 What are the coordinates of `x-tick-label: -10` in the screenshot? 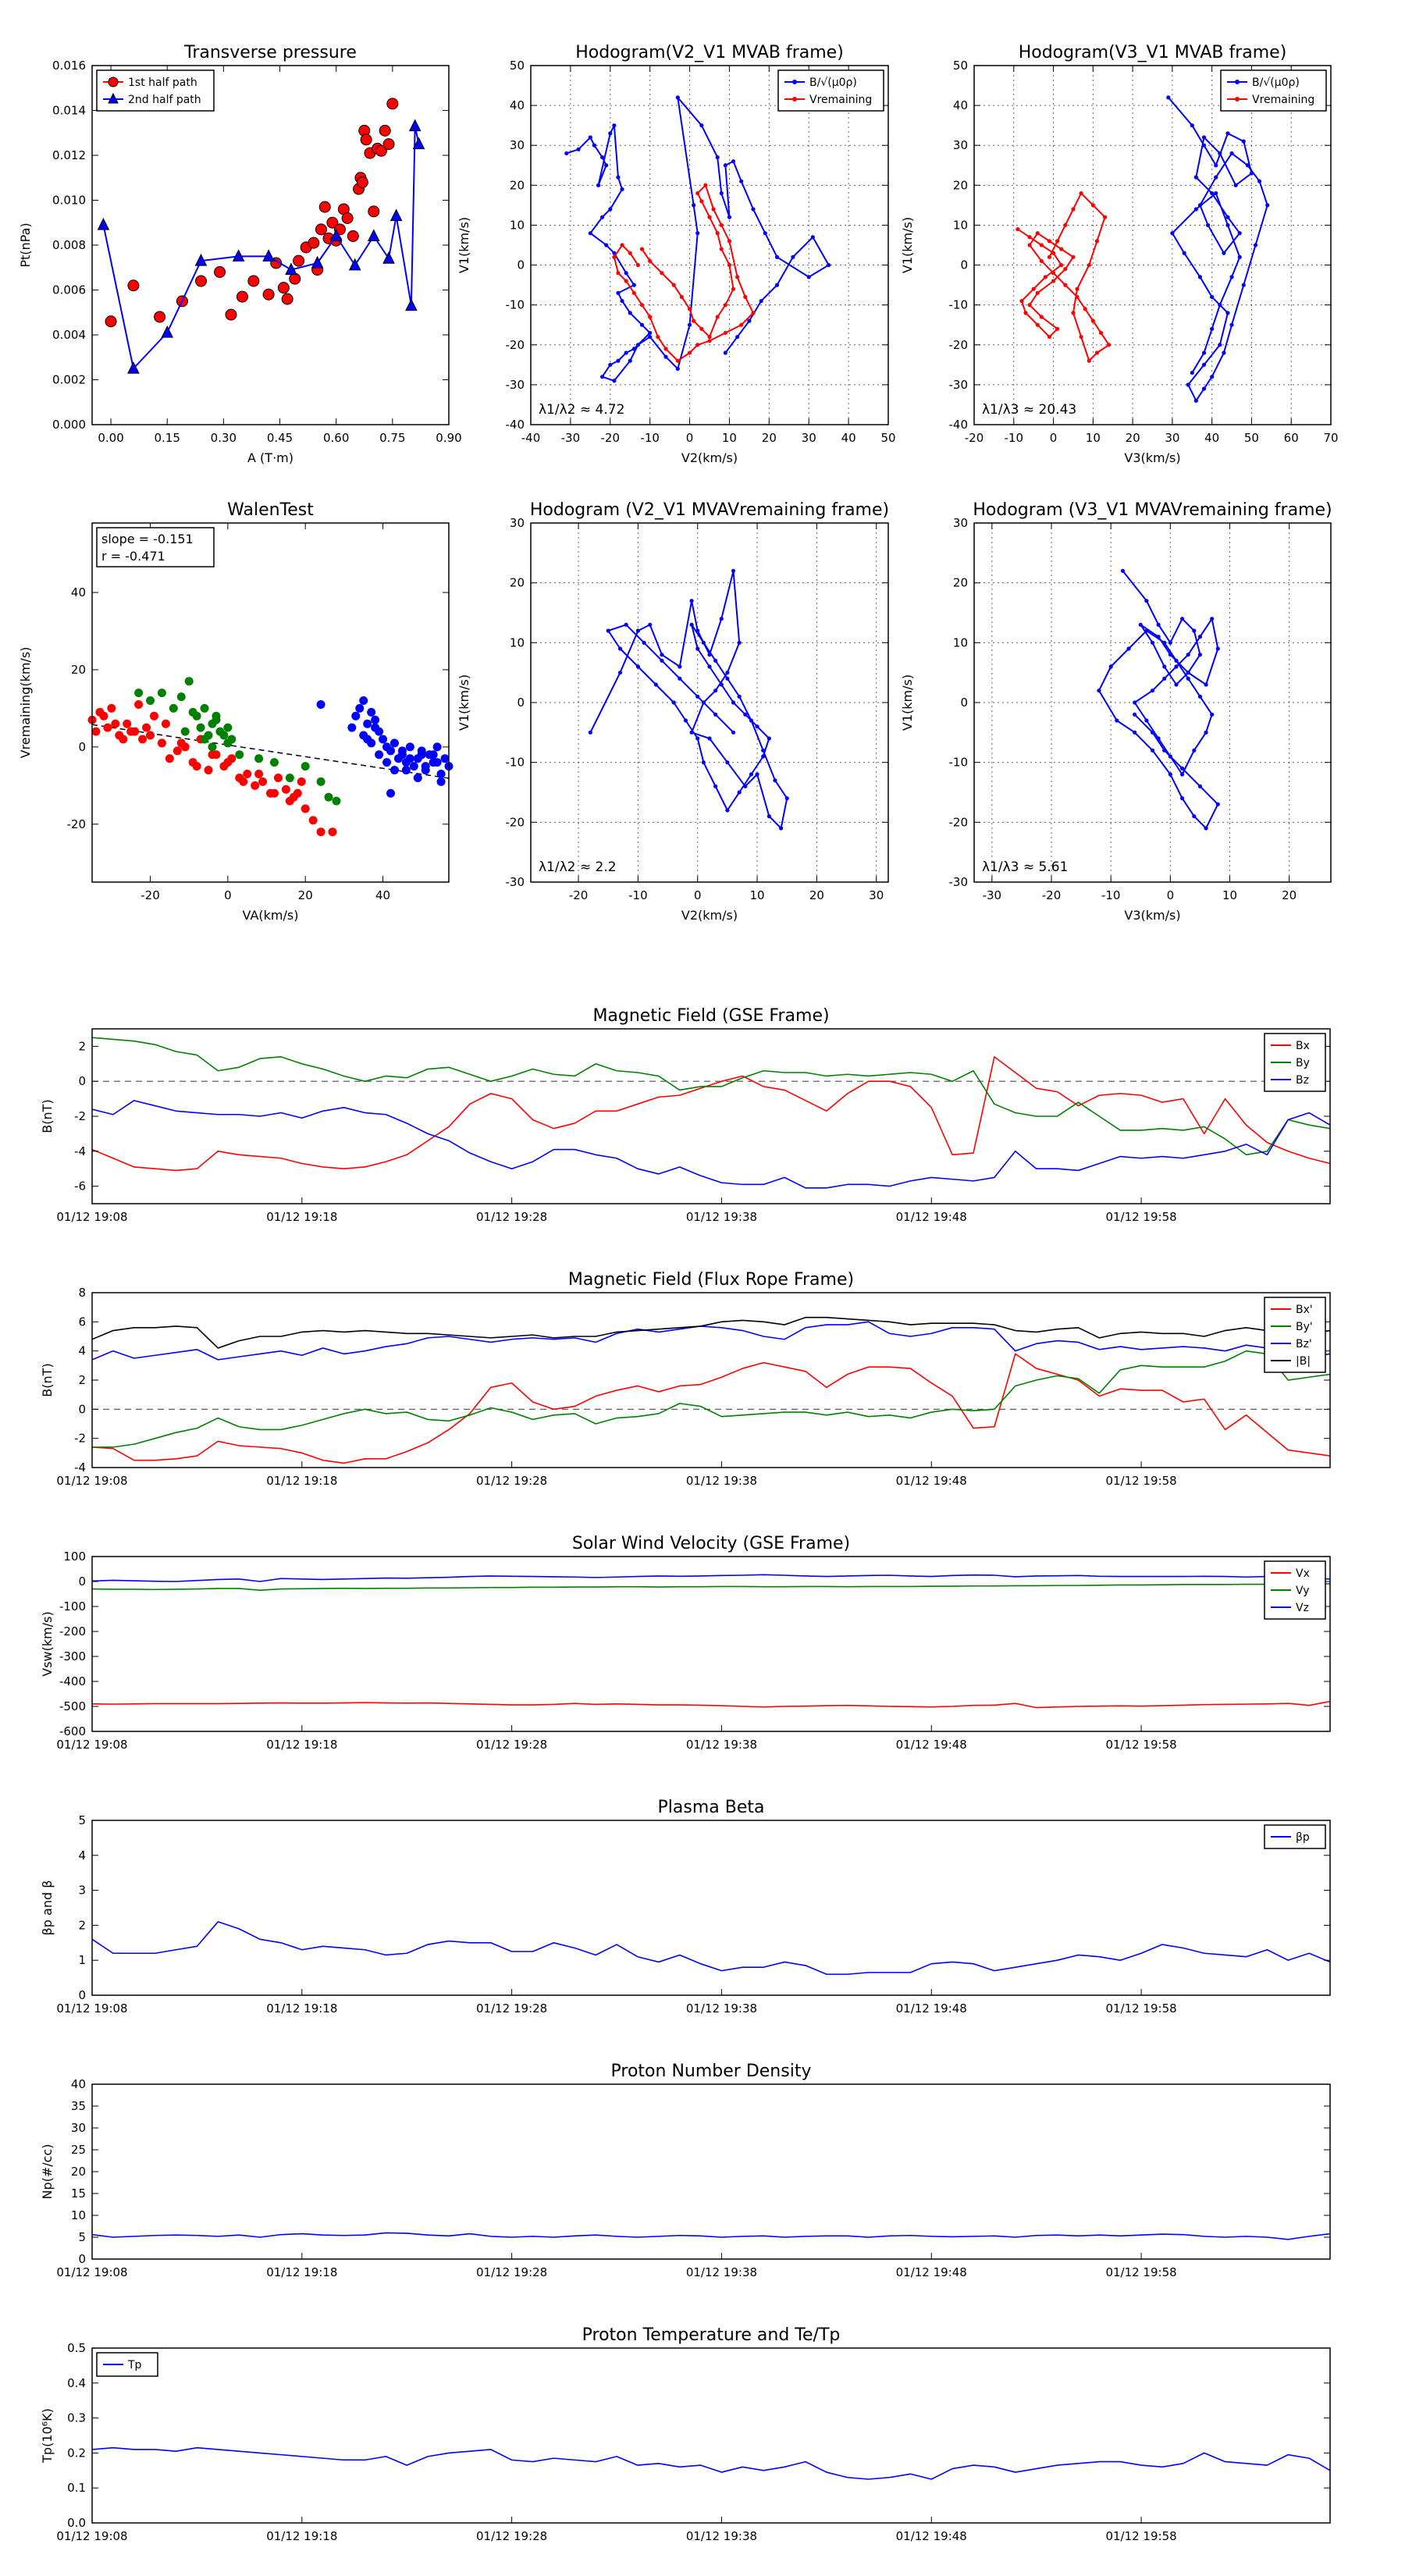 It's located at (650, 438).